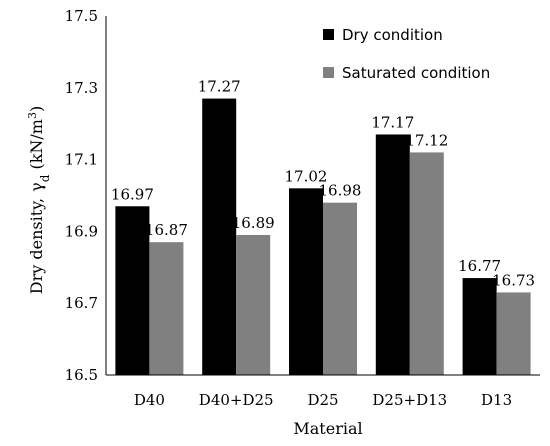  What do you see at coordinates (328, 34) in the screenshot?
I see `legend-swatch-dry` at bounding box center [328, 34].